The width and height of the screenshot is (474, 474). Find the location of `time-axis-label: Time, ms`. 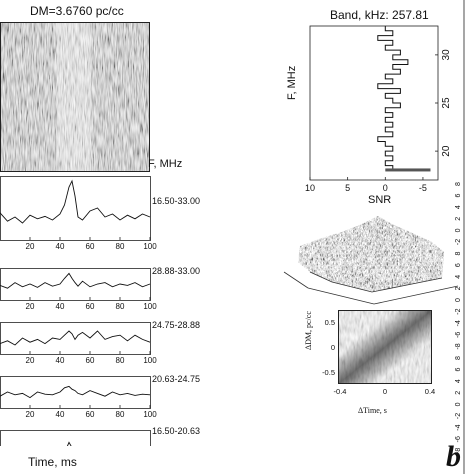

time-axis-label: Time, ms is located at coordinates (52, 462).